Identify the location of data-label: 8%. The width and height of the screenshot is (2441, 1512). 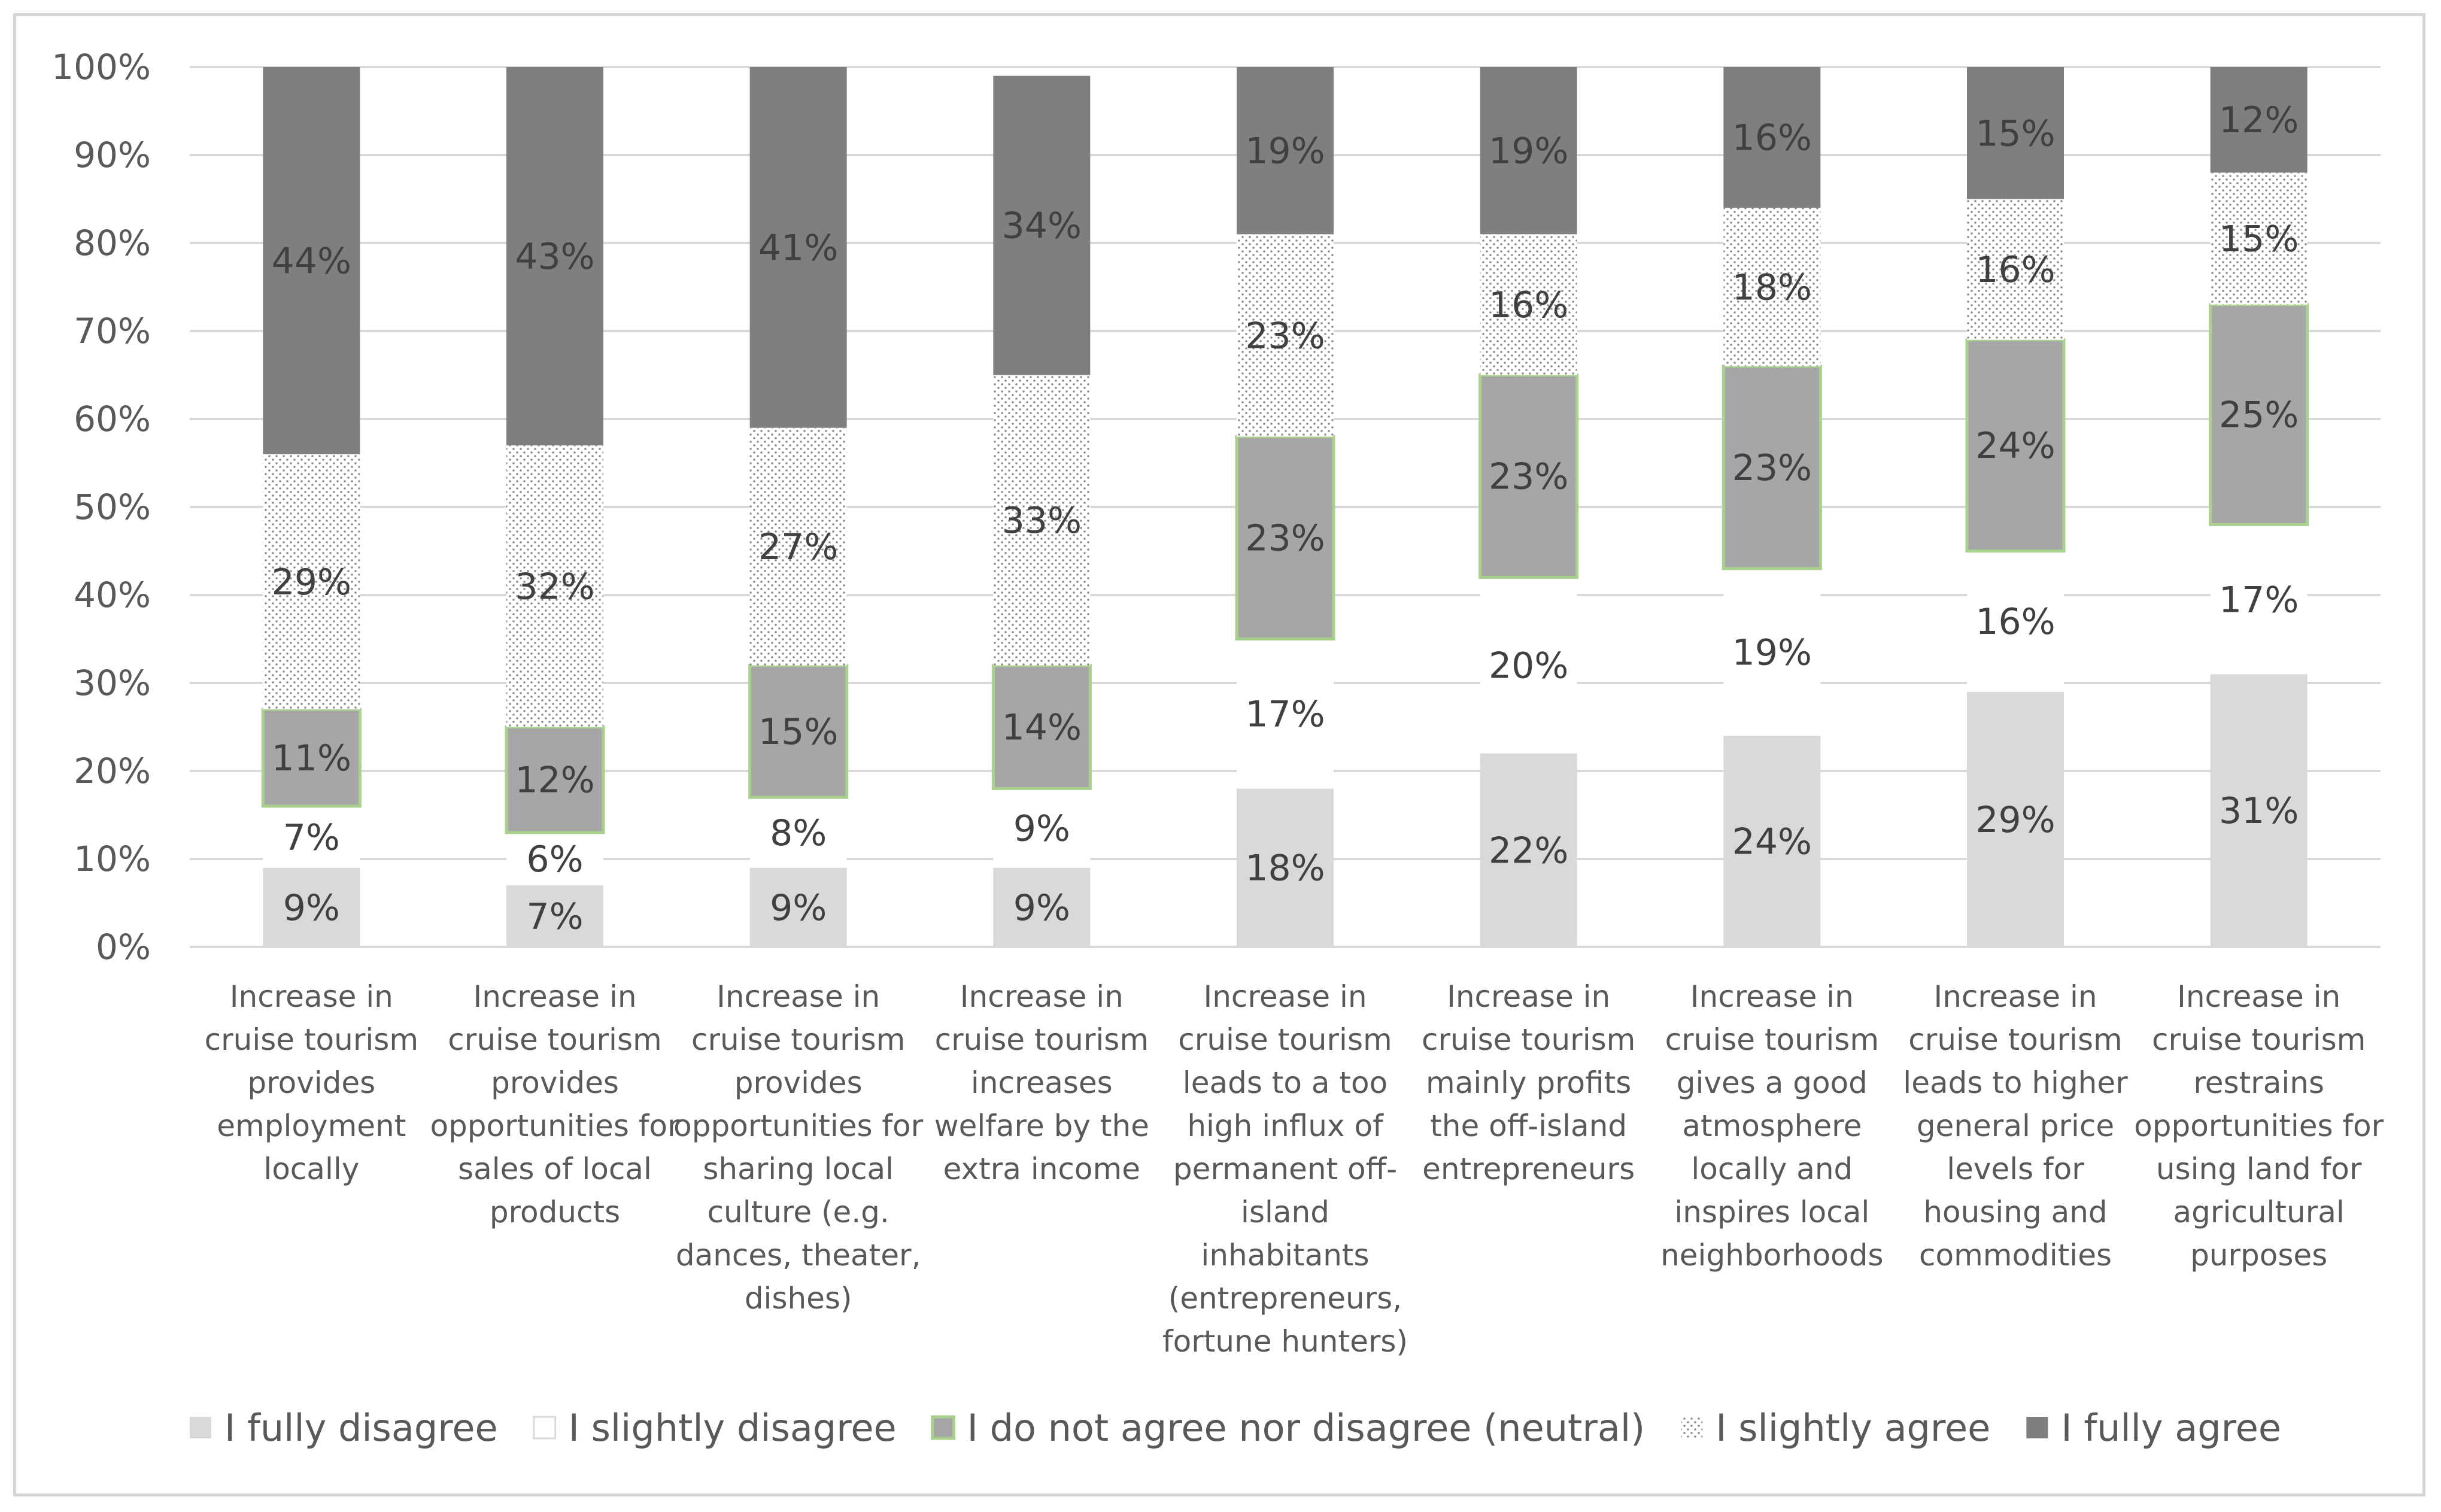
(798, 833).